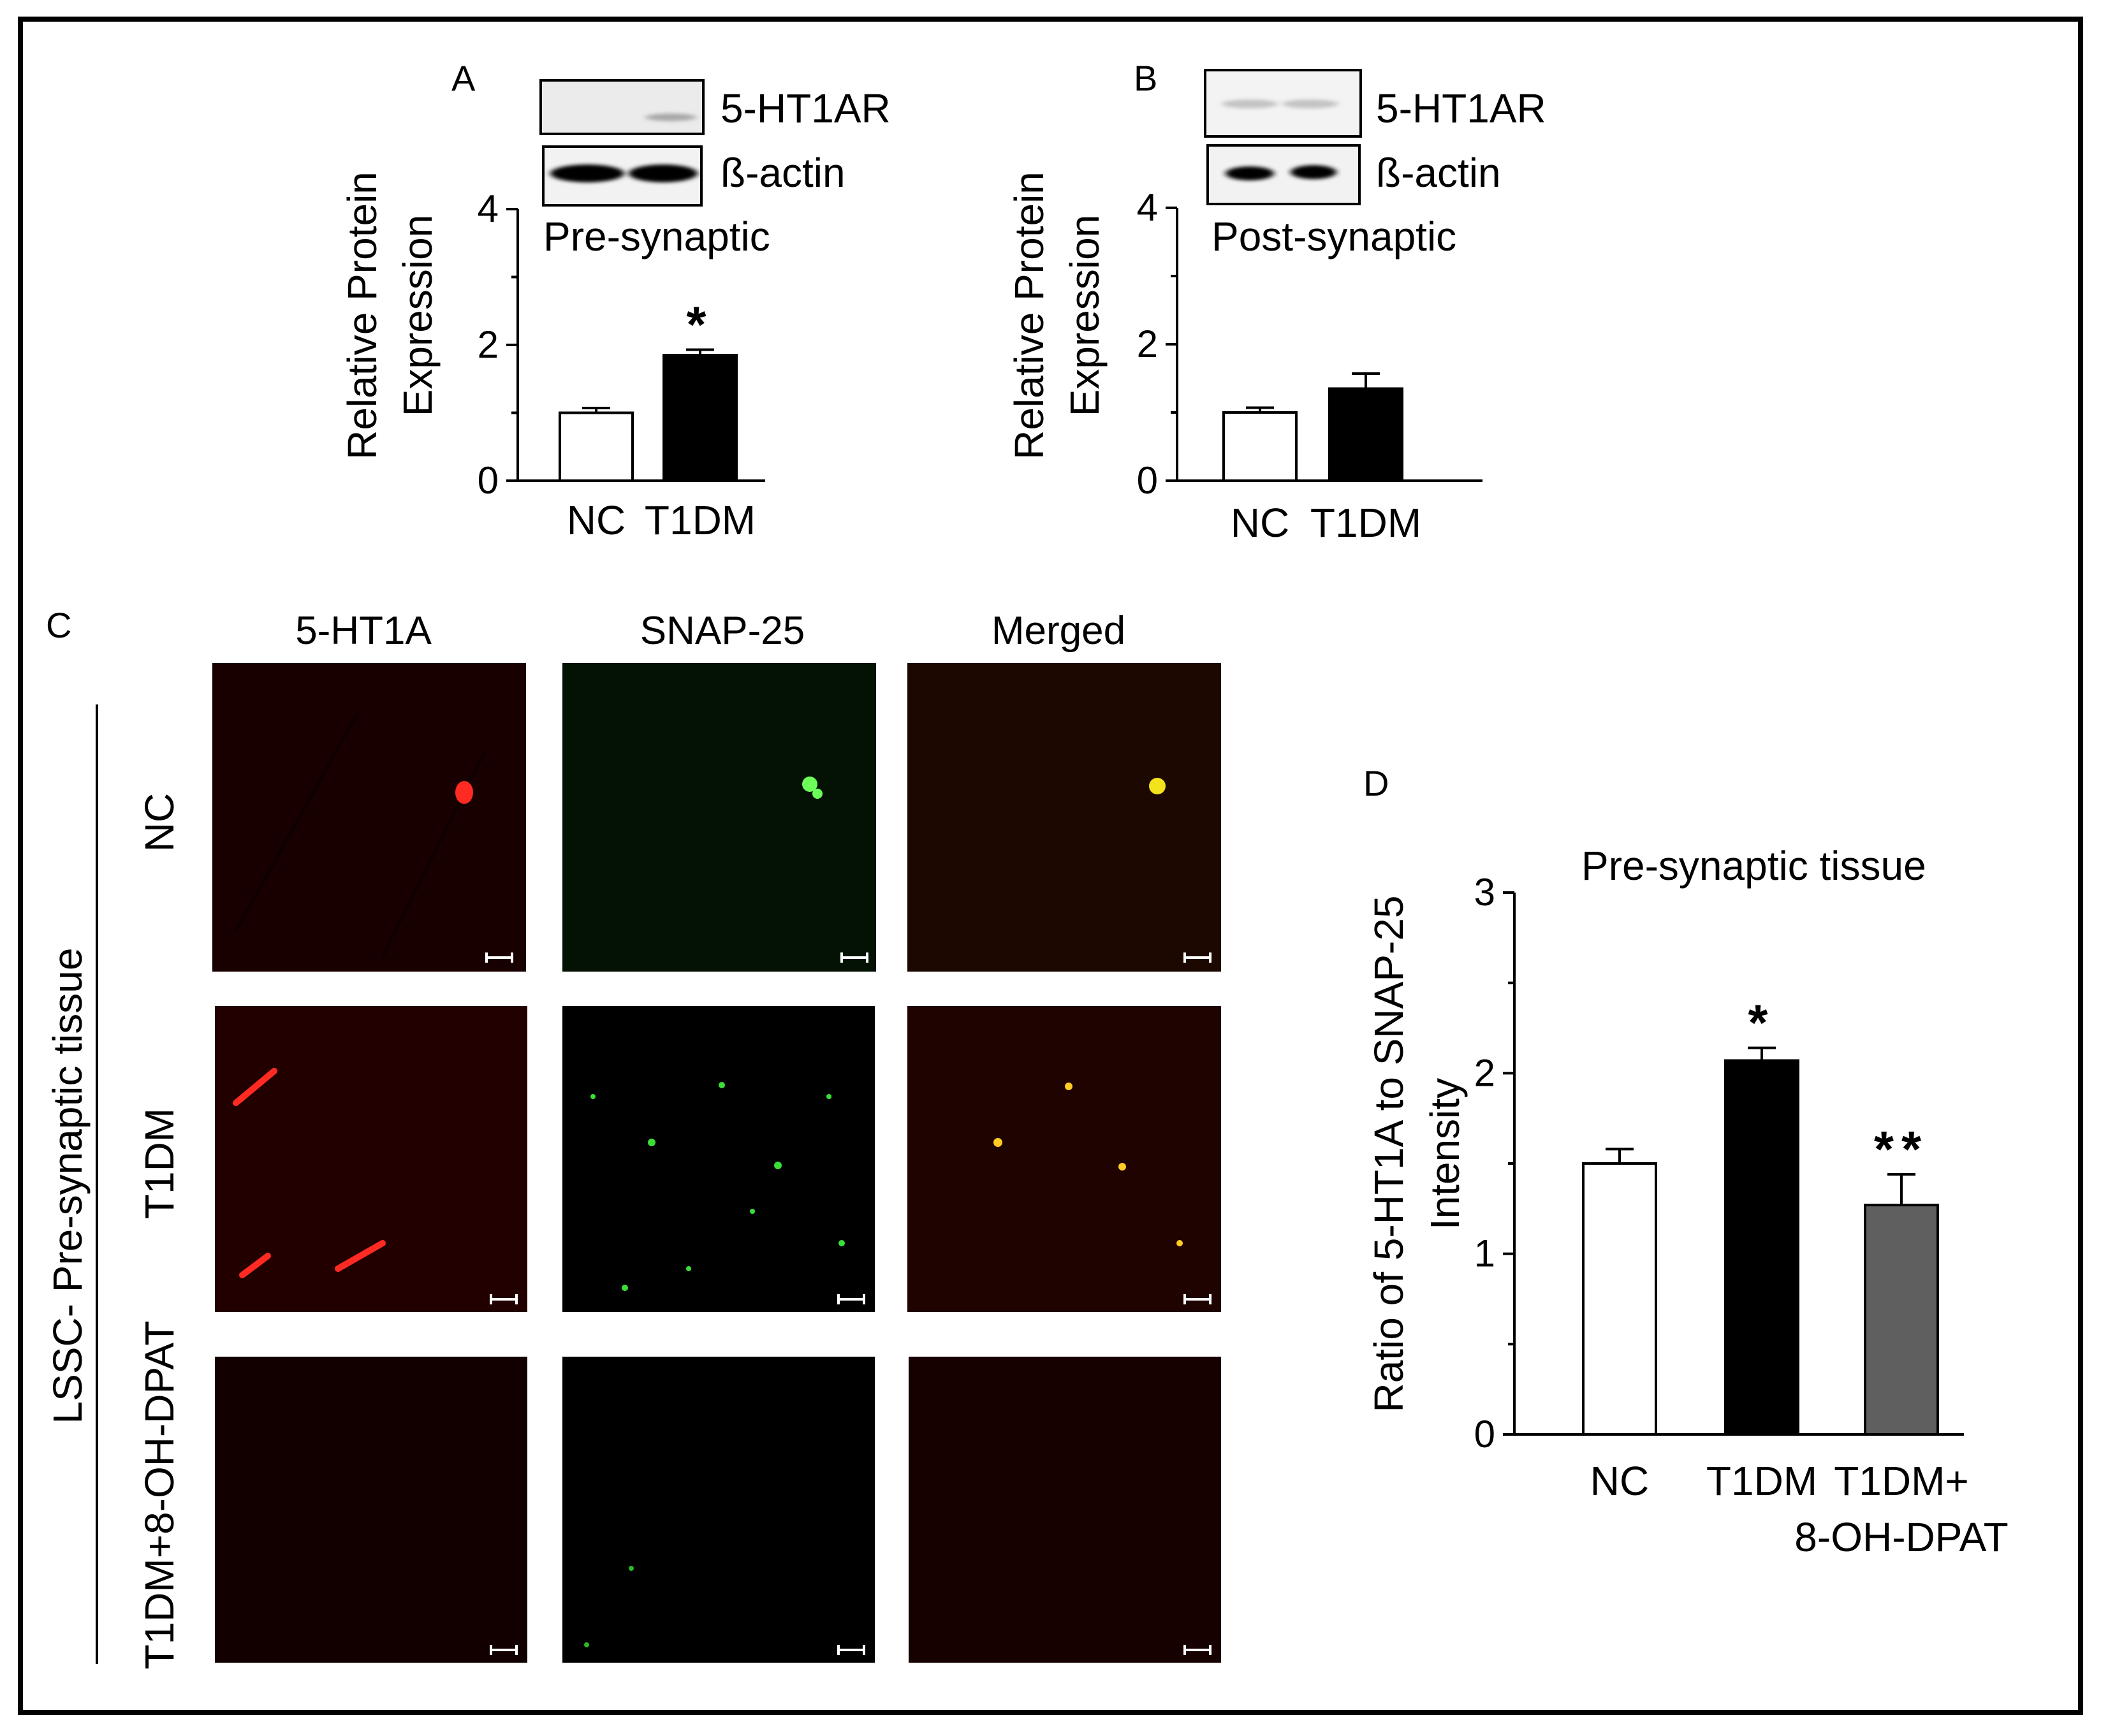 Image resolution: width=2101 pixels, height=1736 pixels. I want to click on panel-d-category-label: 8-OH-DPAT, so click(1901, 1537).